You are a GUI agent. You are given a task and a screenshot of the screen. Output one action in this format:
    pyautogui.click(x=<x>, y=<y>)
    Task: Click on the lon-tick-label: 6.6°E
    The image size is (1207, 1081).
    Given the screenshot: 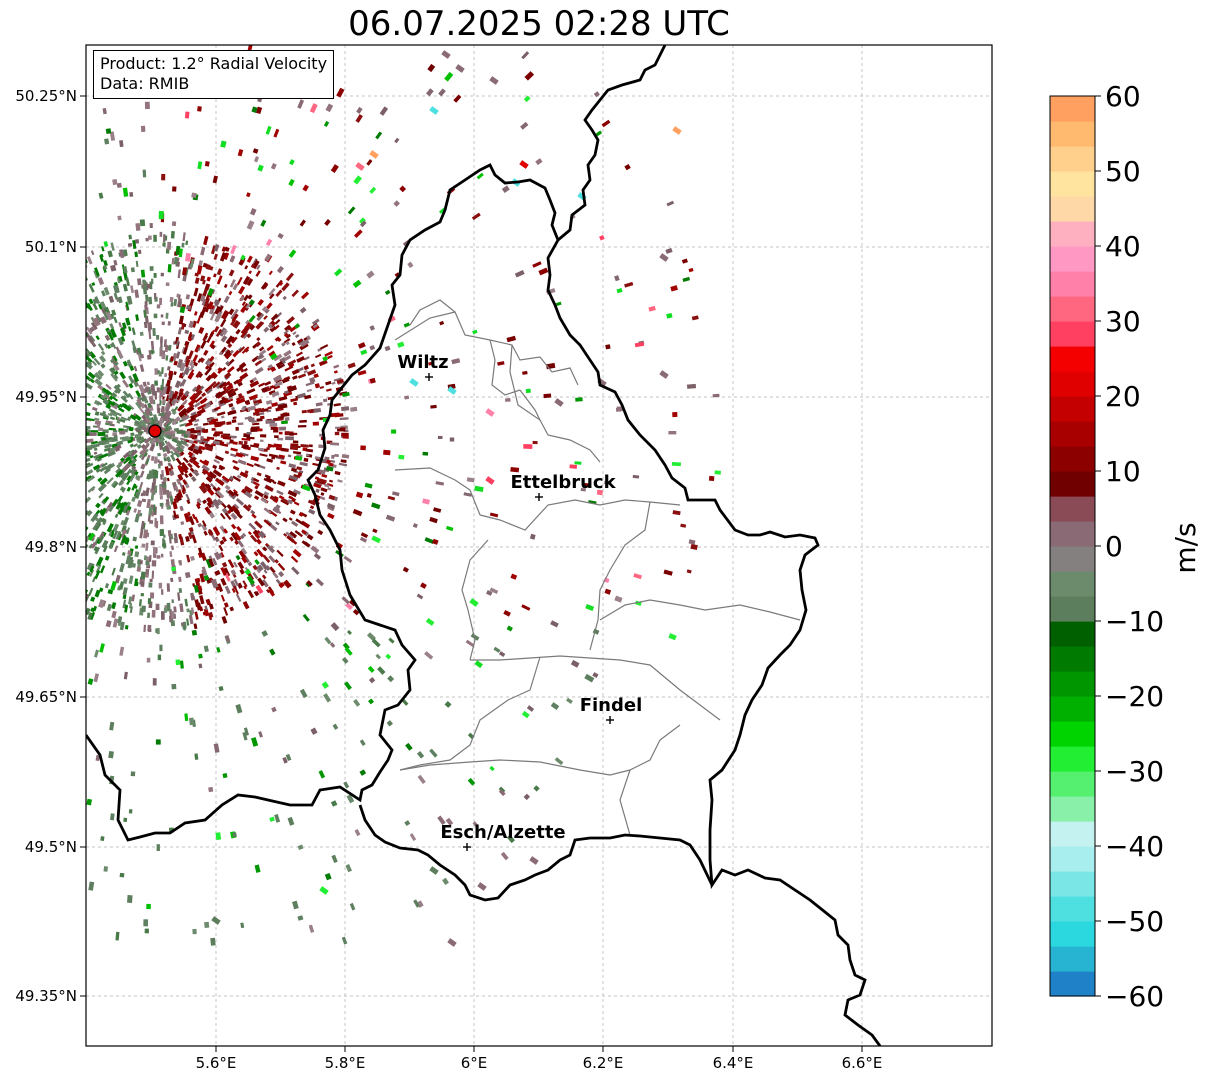 What is the action you would take?
    pyautogui.click(x=862, y=1063)
    